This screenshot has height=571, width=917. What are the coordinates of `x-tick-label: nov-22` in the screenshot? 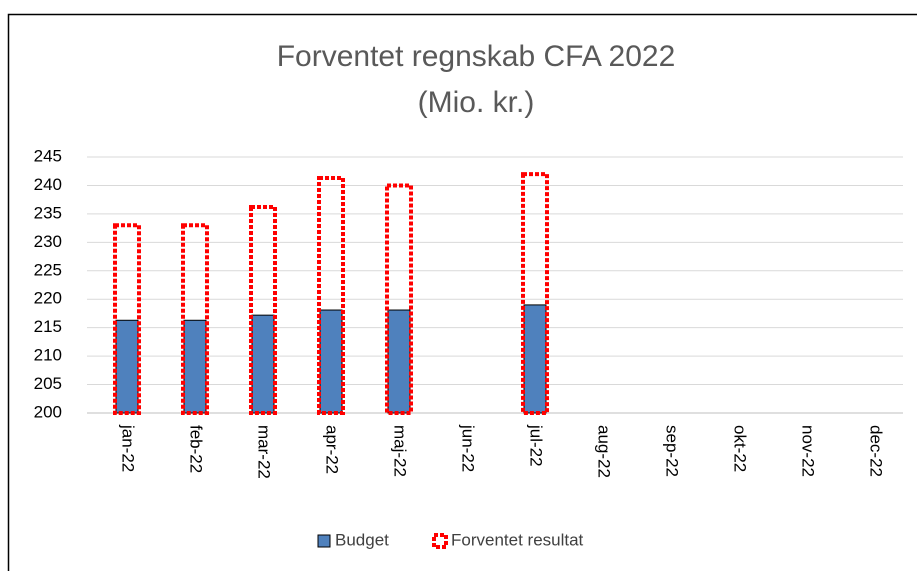 It's located at (808, 451).